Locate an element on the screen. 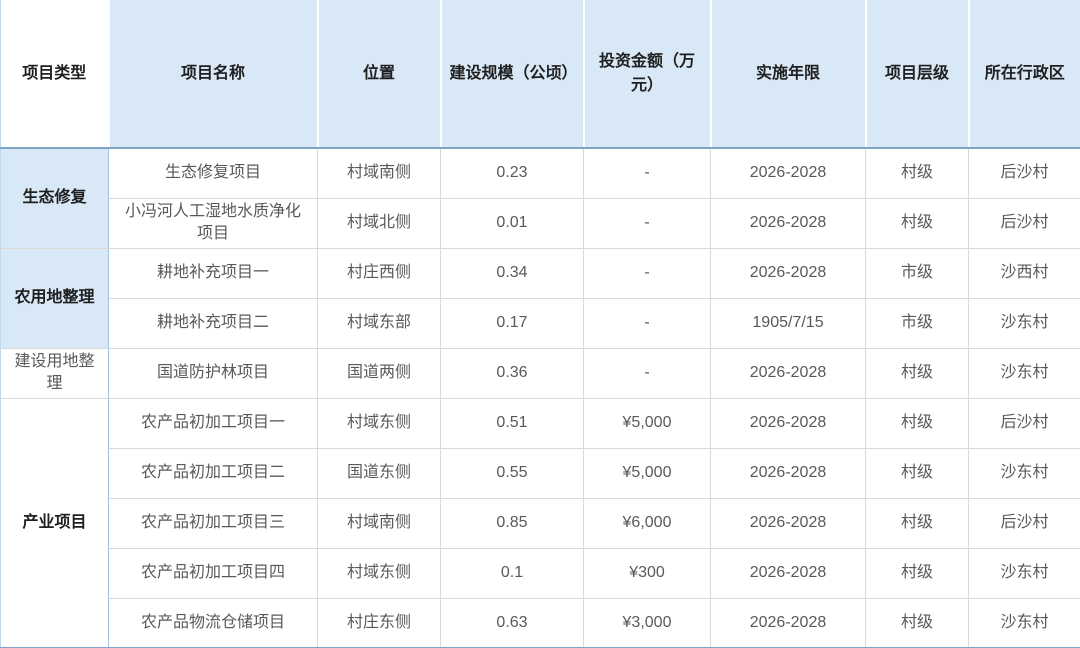 The width and height of the screenshot is (1080, 648). col-header-years: 实施年限 is located at coordinates (788, 74).